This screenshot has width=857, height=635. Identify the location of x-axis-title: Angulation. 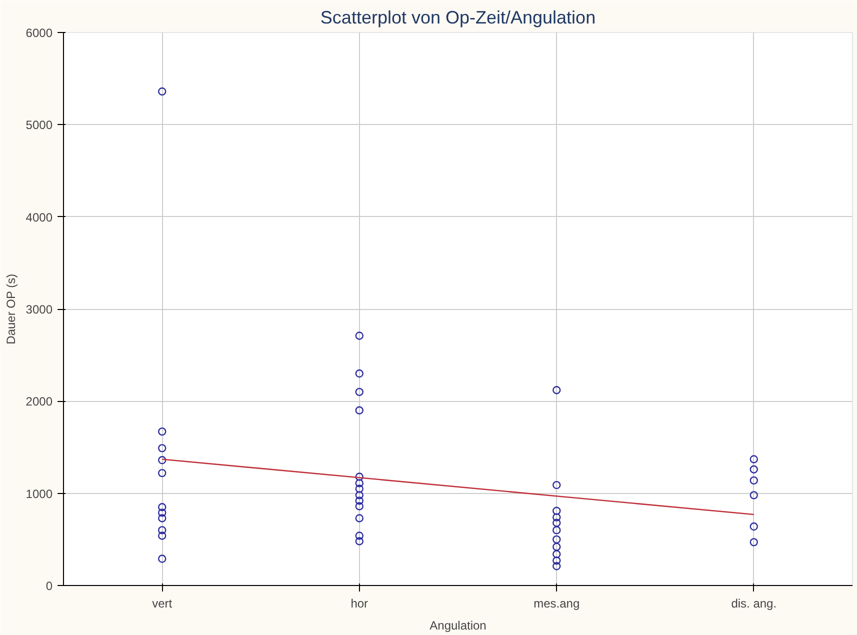
(458, 625).